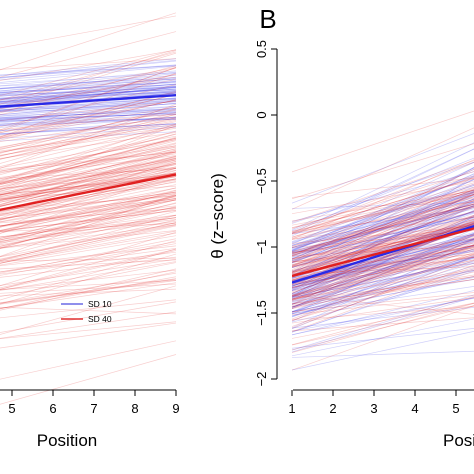 The image size is (474, 474). What do you see at coordinates (261, 181) in the screenshot?
I see `b-y-tick-label: −0.5` at bounding box center [261, 181].